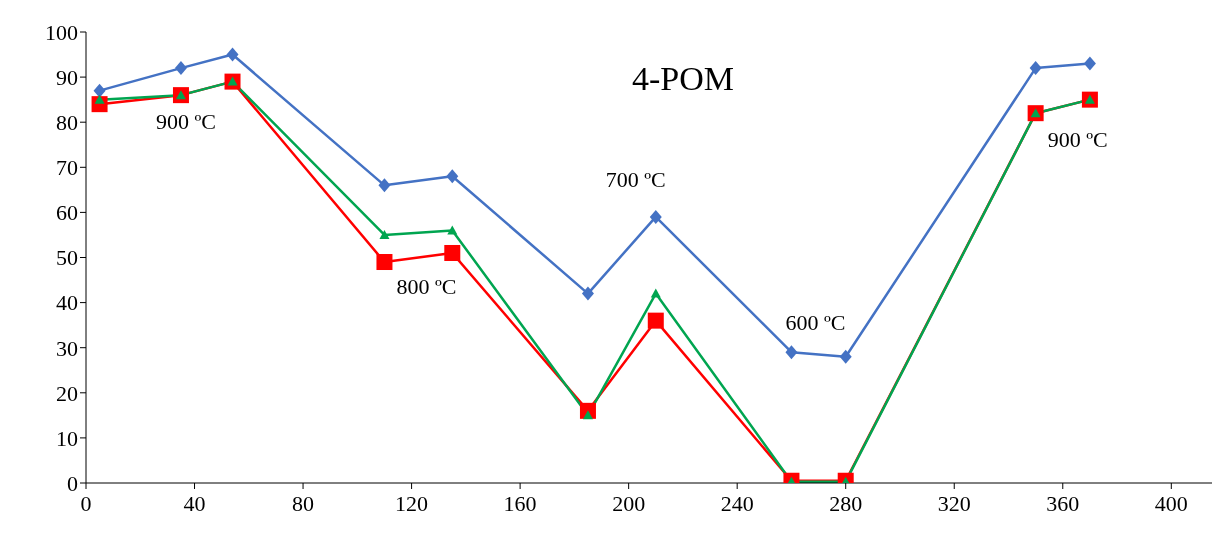  I want to click on y-tick-label: 70, so click(67, 168).